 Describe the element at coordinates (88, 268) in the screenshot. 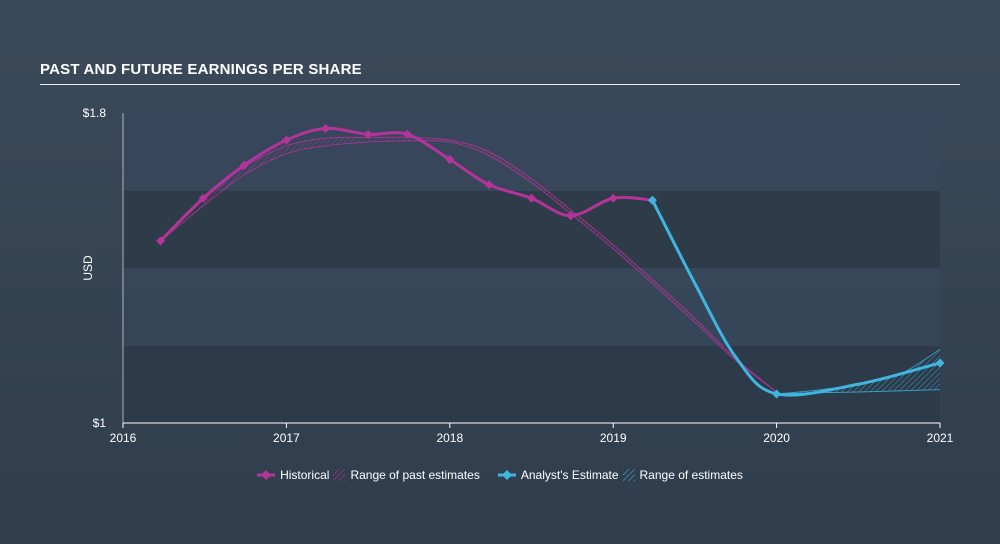

I see `y-axis-title: USD` at that location.